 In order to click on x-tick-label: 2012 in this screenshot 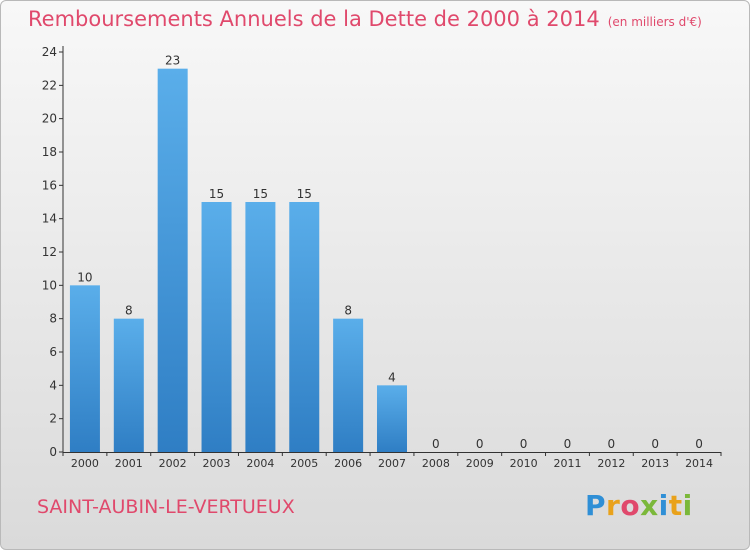, I will do `click(611, 463)`.